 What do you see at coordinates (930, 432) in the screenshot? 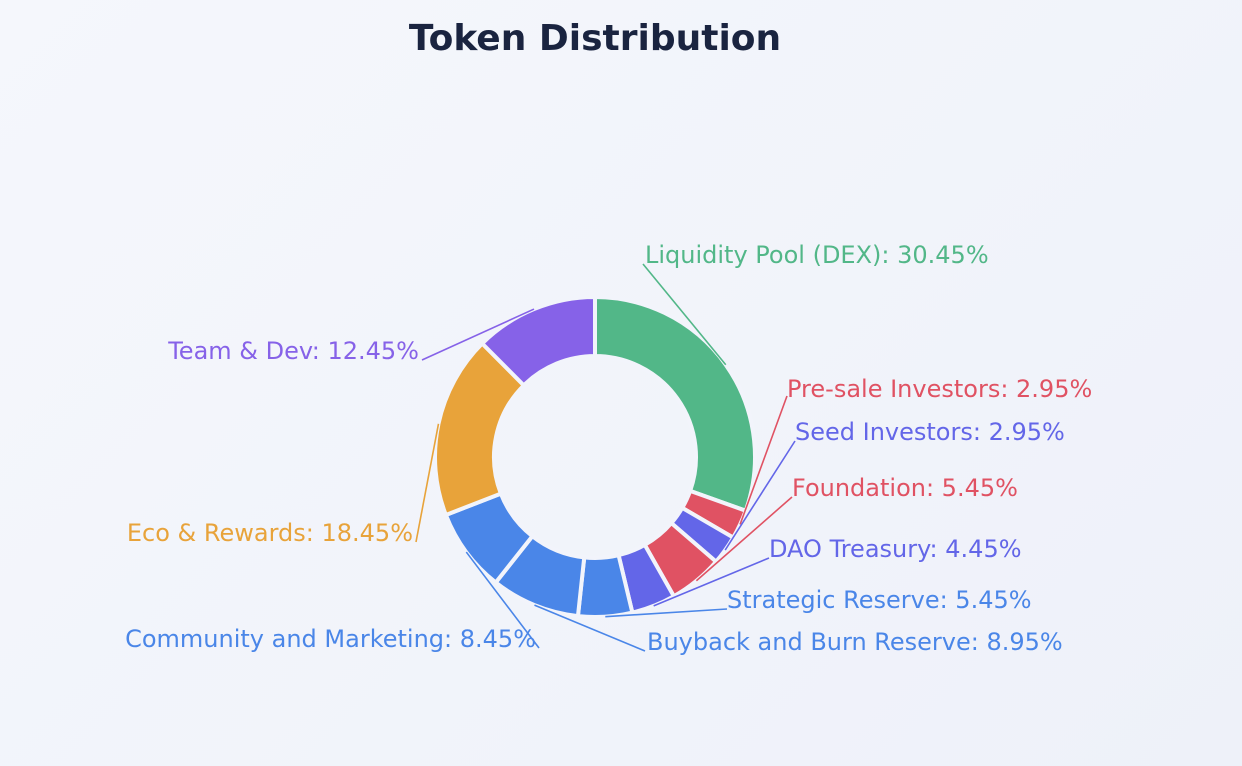
I see `label-seed-investors: Seed Investors: 2.95%` at bounding box center [930, 432].